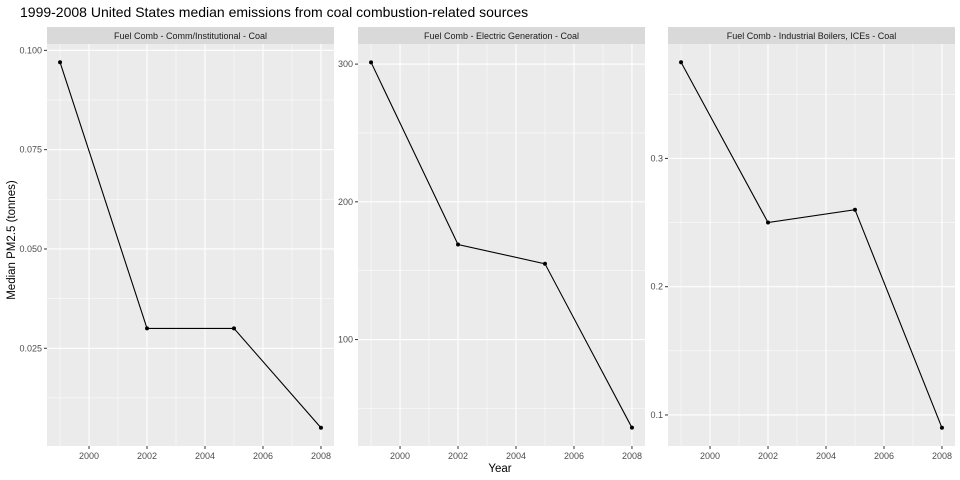  I want to click on y-tick-label: 0.1, so click(656, 415).